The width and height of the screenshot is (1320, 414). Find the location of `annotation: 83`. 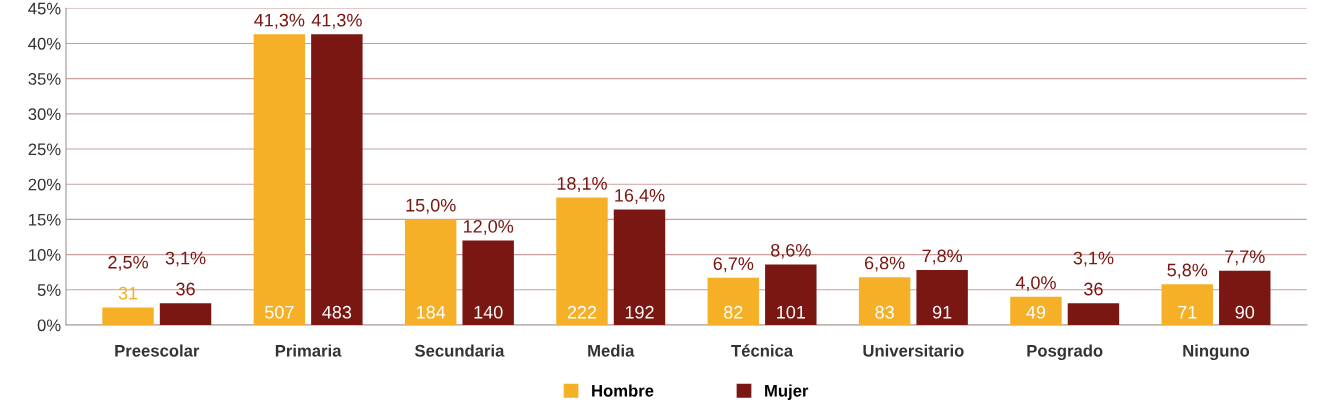

annotation: 83 is located at coordinates (884, 312).